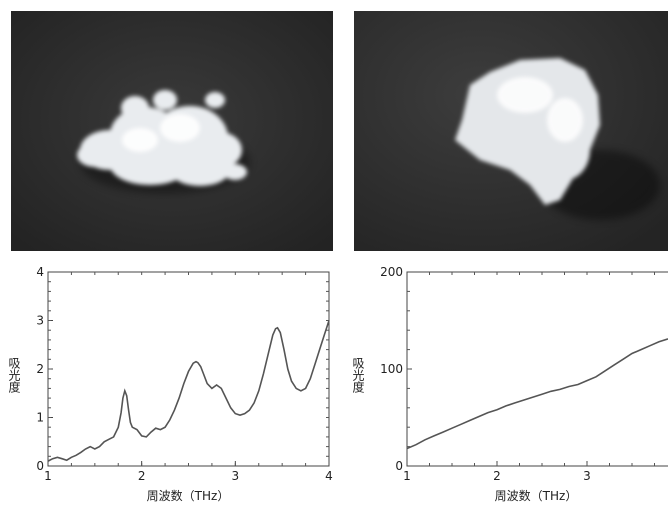 This screenshot has width=668, height=507. What do you see at coordinates (40, 321) in the screenshot?
I see `y-tick-label: 3` at bounding box center [40, 321].